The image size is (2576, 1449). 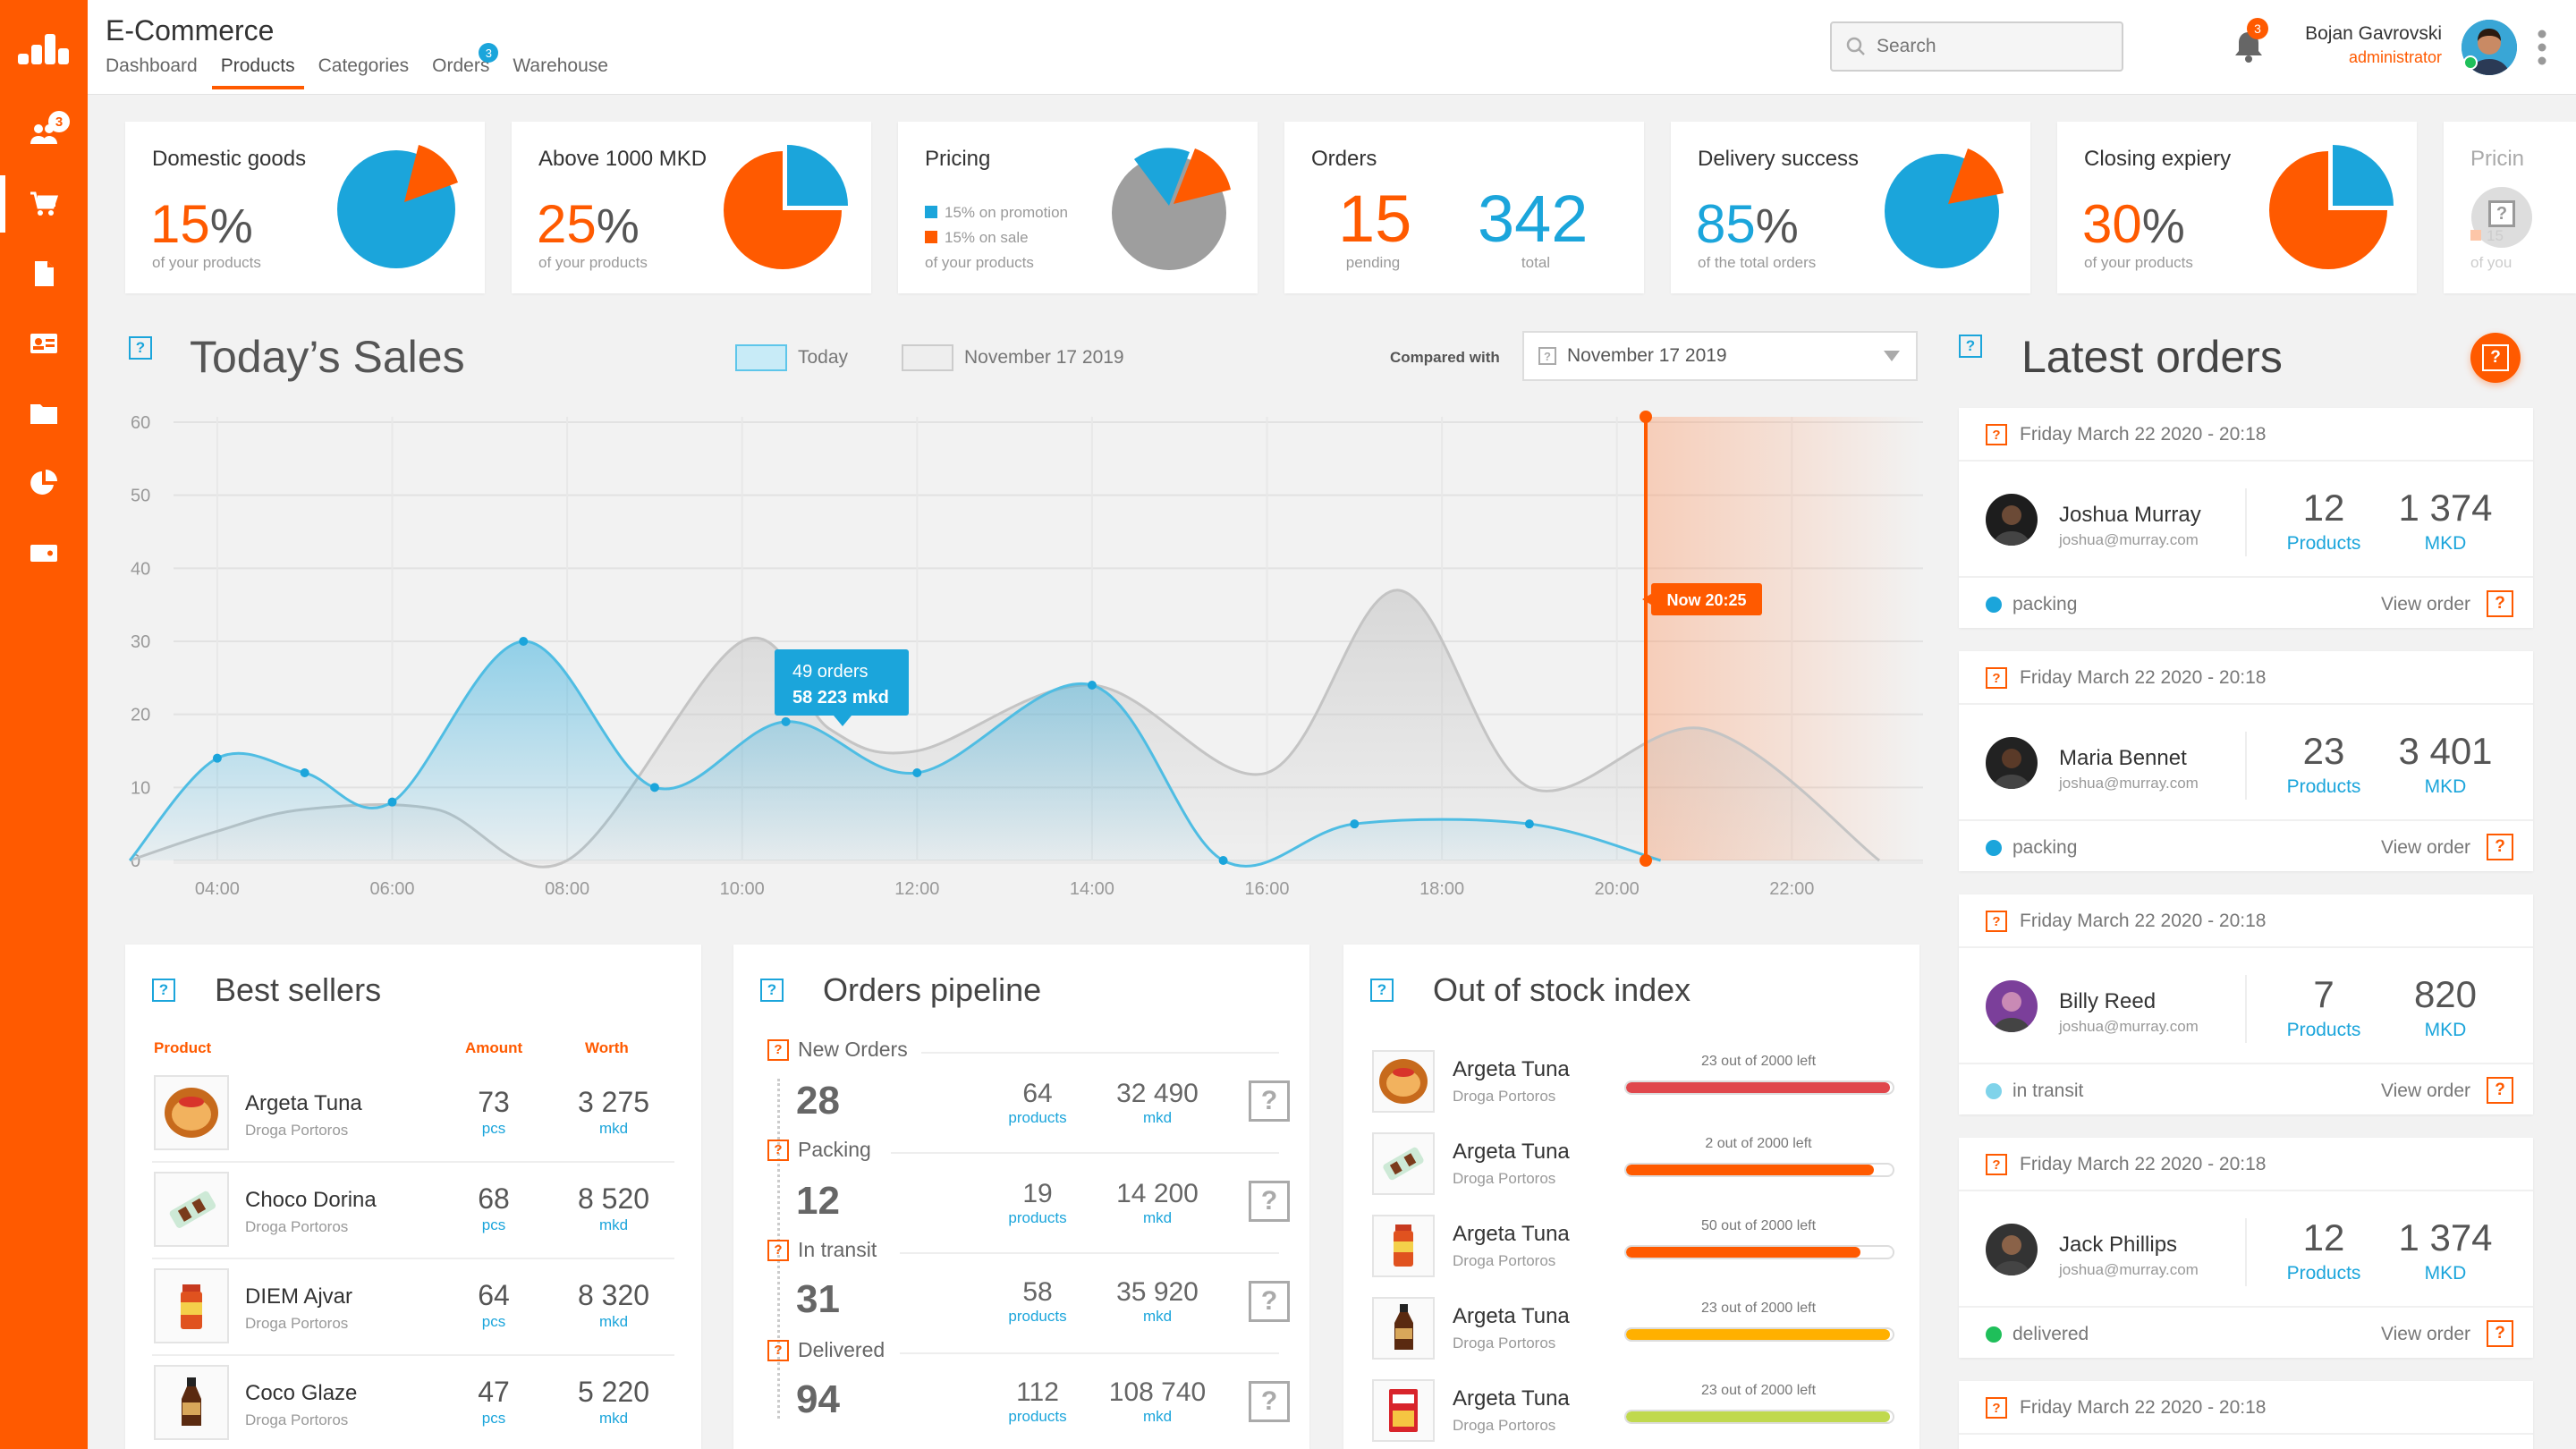 What do you see at coordinates (1464, 207) in the screenshot?
I see `kpi-orders: Orders 15 pending 342 total` at bounding box center [1464, 207].